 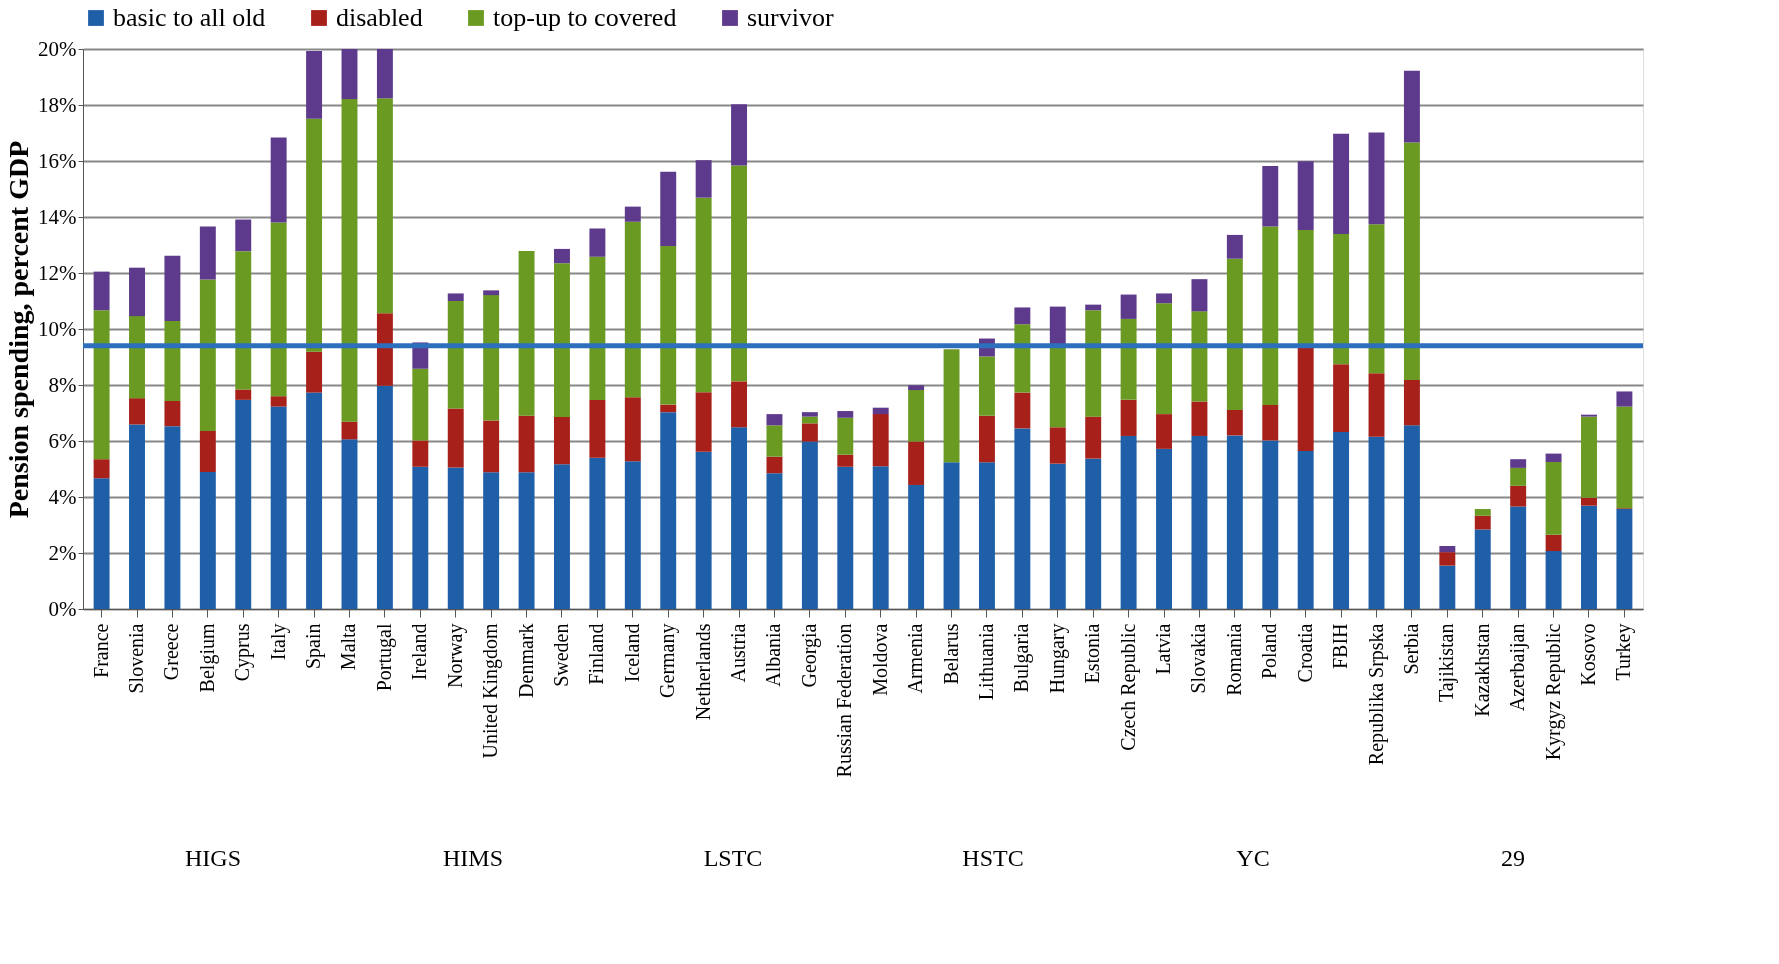 What do you see at coordinates (1518, 667) in the screenshot?
I see `x-tick-label: Azerbaijan` at bounding box center [1518, 667].